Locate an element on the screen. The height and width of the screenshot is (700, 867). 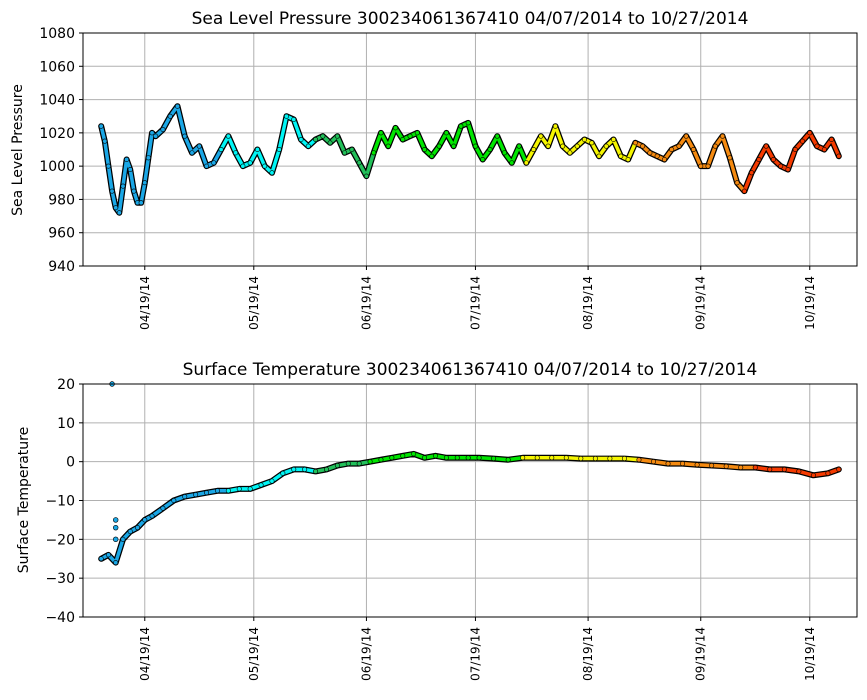
y-tick-label: −30 is located at coordinates (60, 579).